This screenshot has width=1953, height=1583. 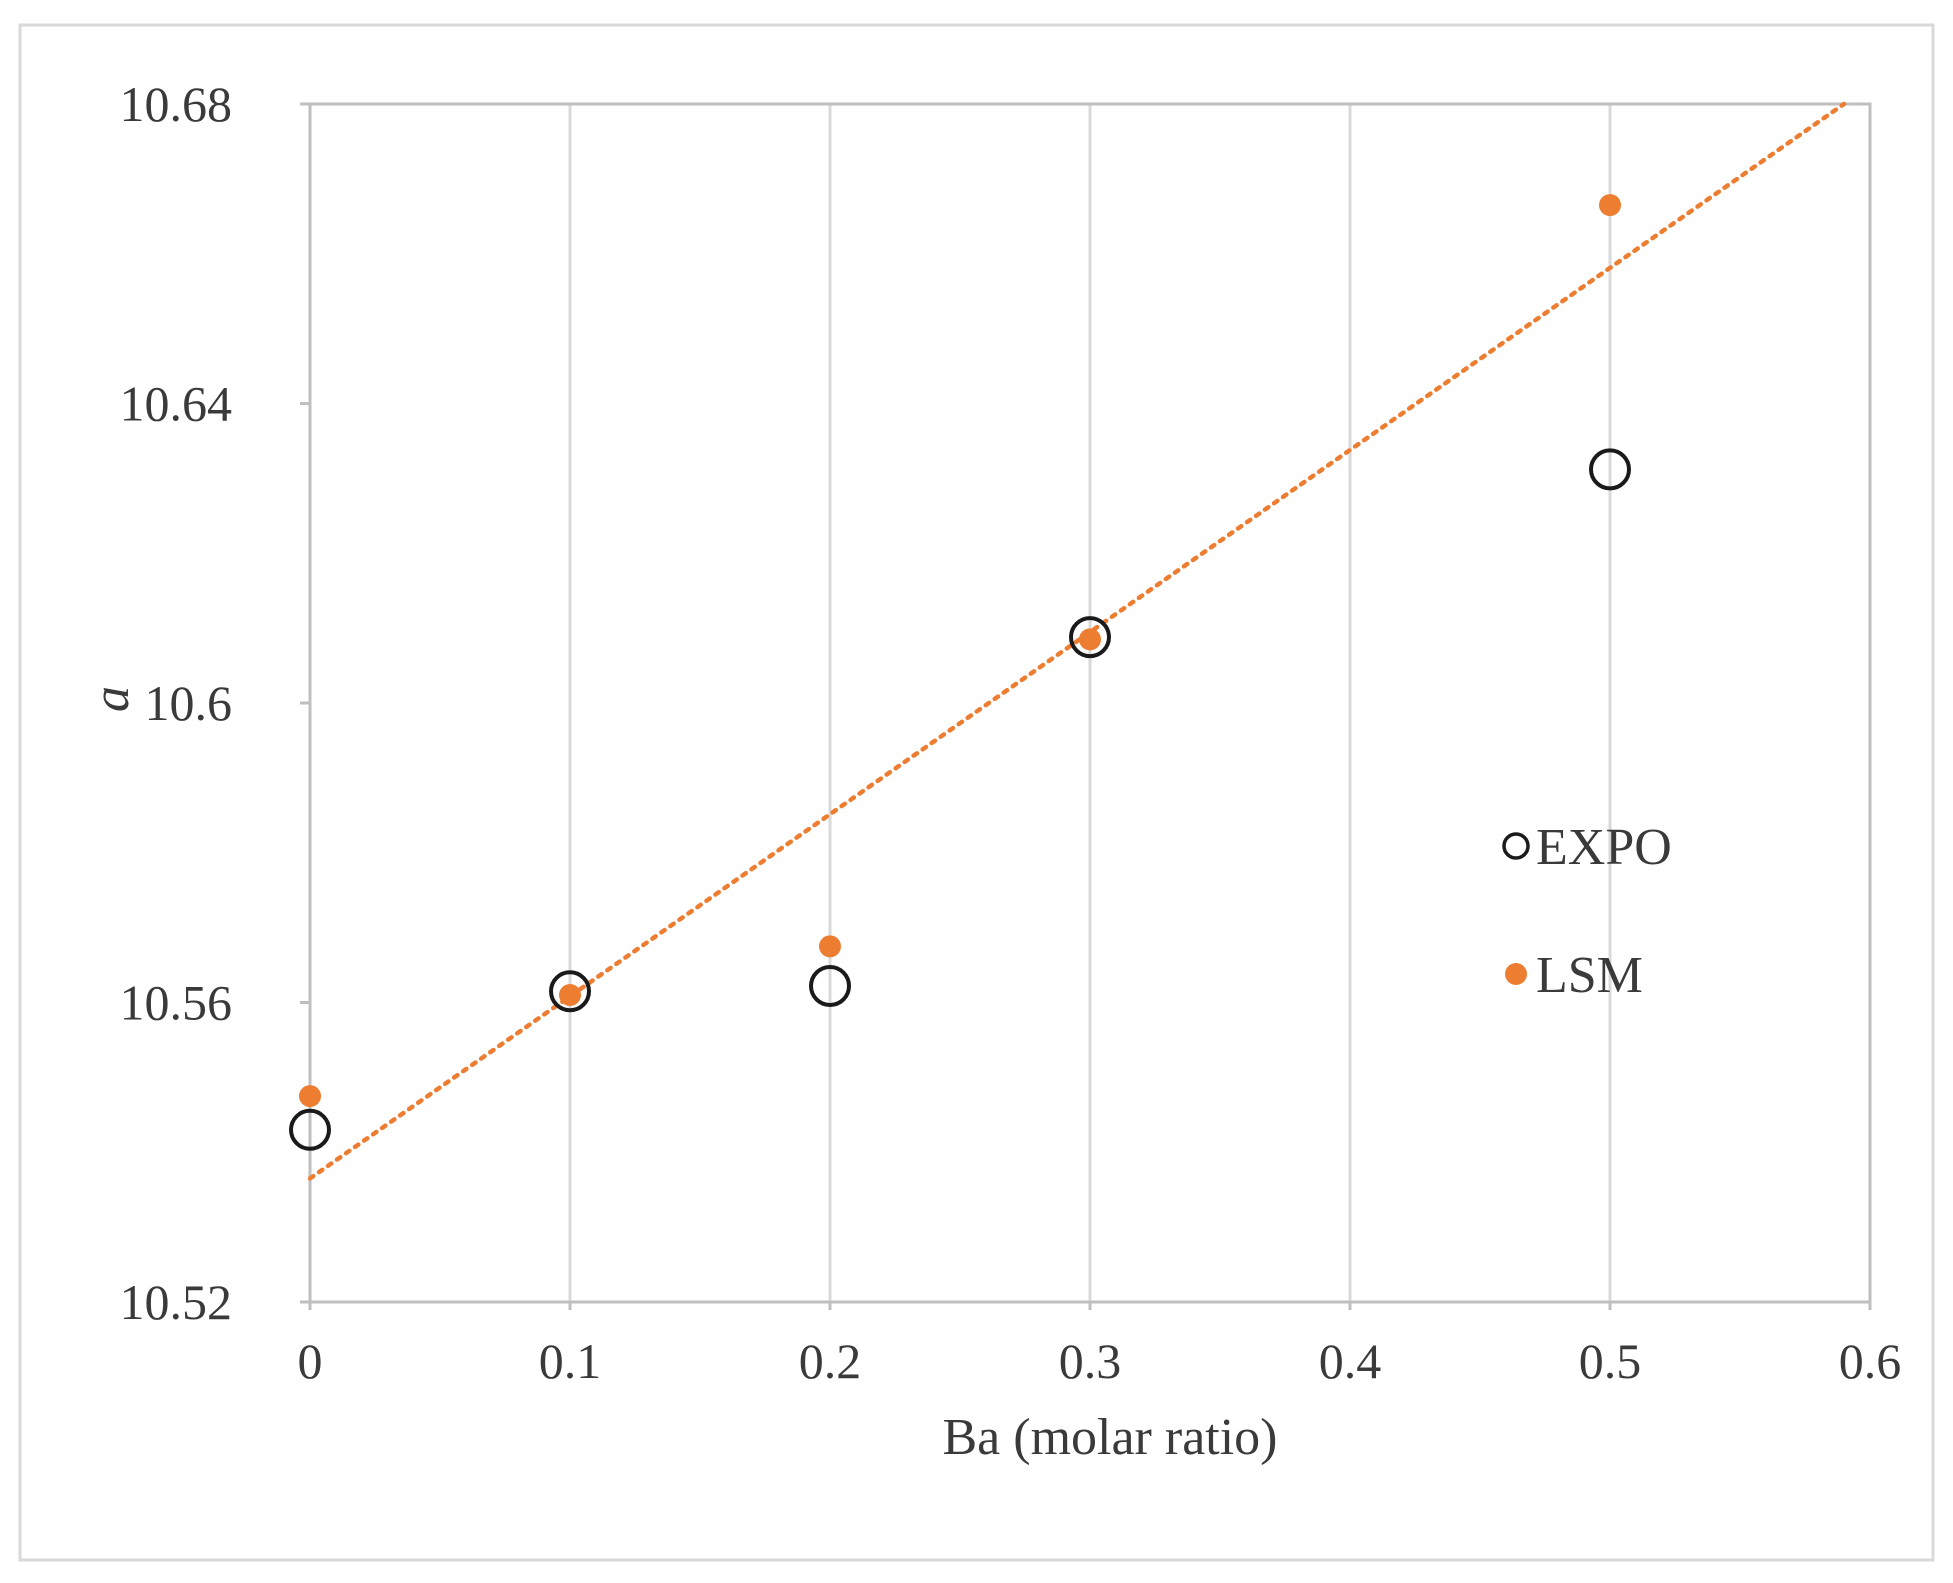 I want to click on x-axis-label: Ba (molar ratio), so click(x=1110, y=1437).